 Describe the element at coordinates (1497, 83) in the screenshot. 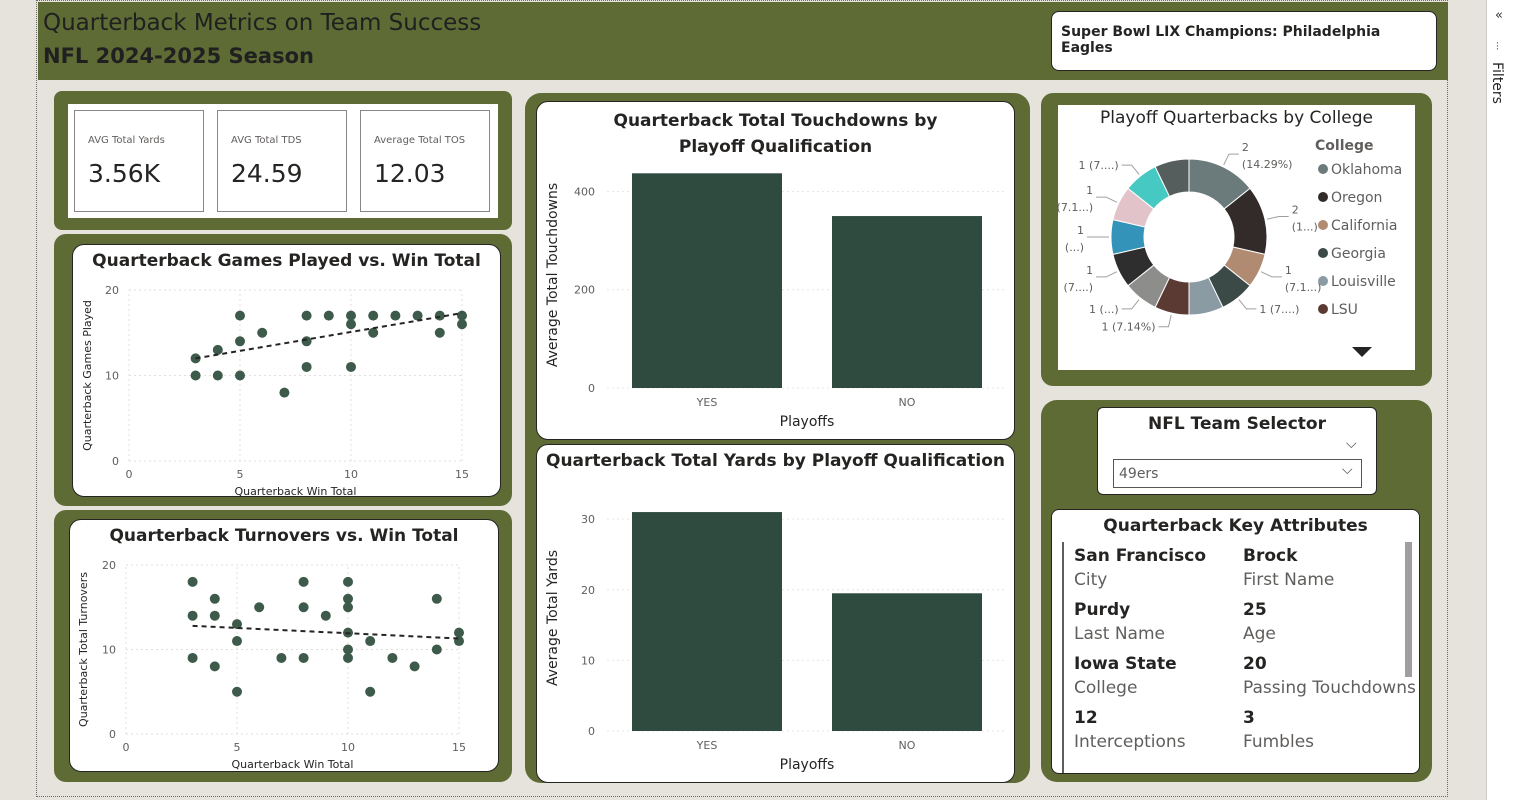

I see `filters-label: Filters` at that location.